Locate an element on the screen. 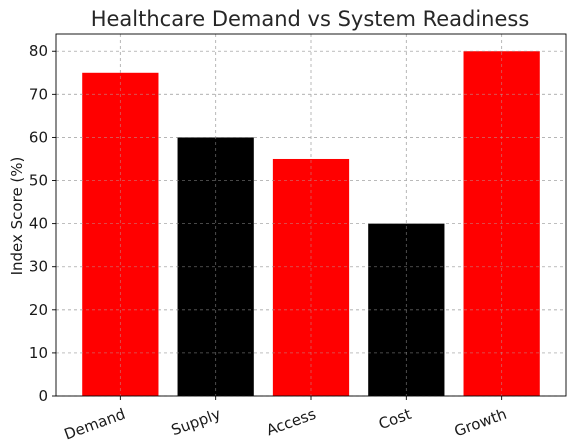 The height and width of the screenshot is (447, 576). x-tick-label-supply: Supply is located at coordinates (196, 422).